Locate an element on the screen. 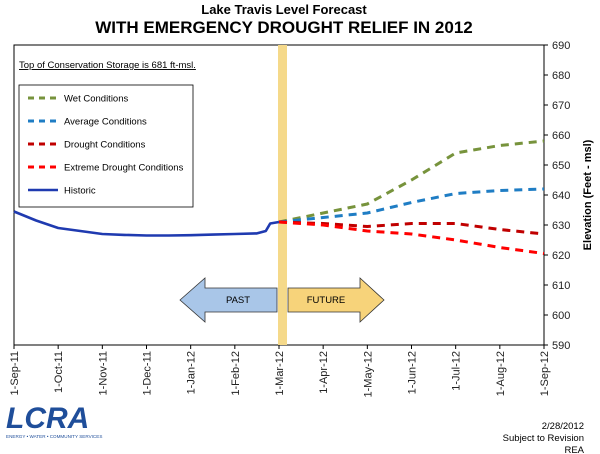 The height and width of the screenshot is (454, 600). legend-label: Average Conditions is located at coordinates (105, 122).